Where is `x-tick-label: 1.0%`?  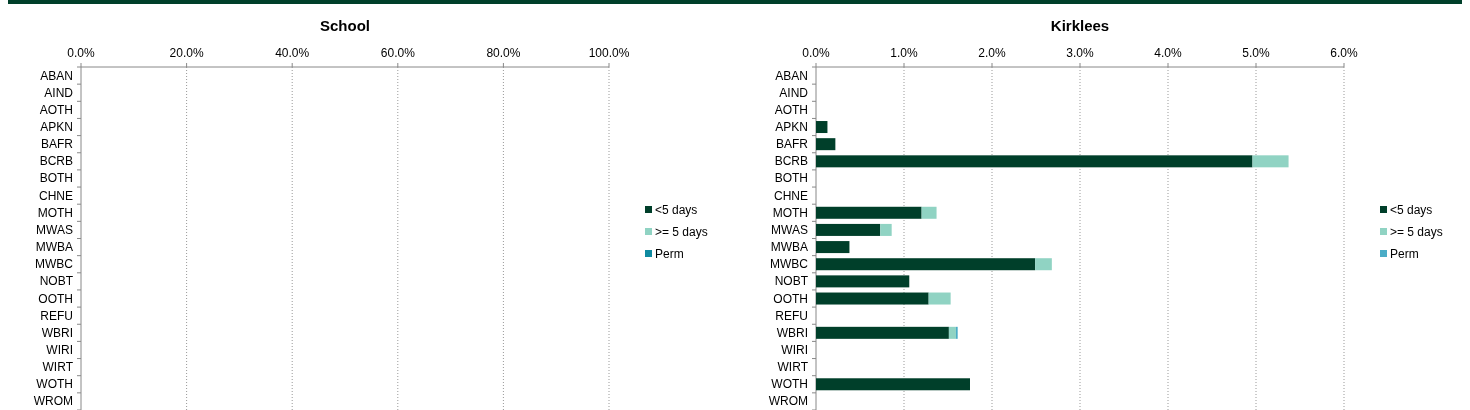 x-tick-label: 1.0% is located at coordinates (904, 53).